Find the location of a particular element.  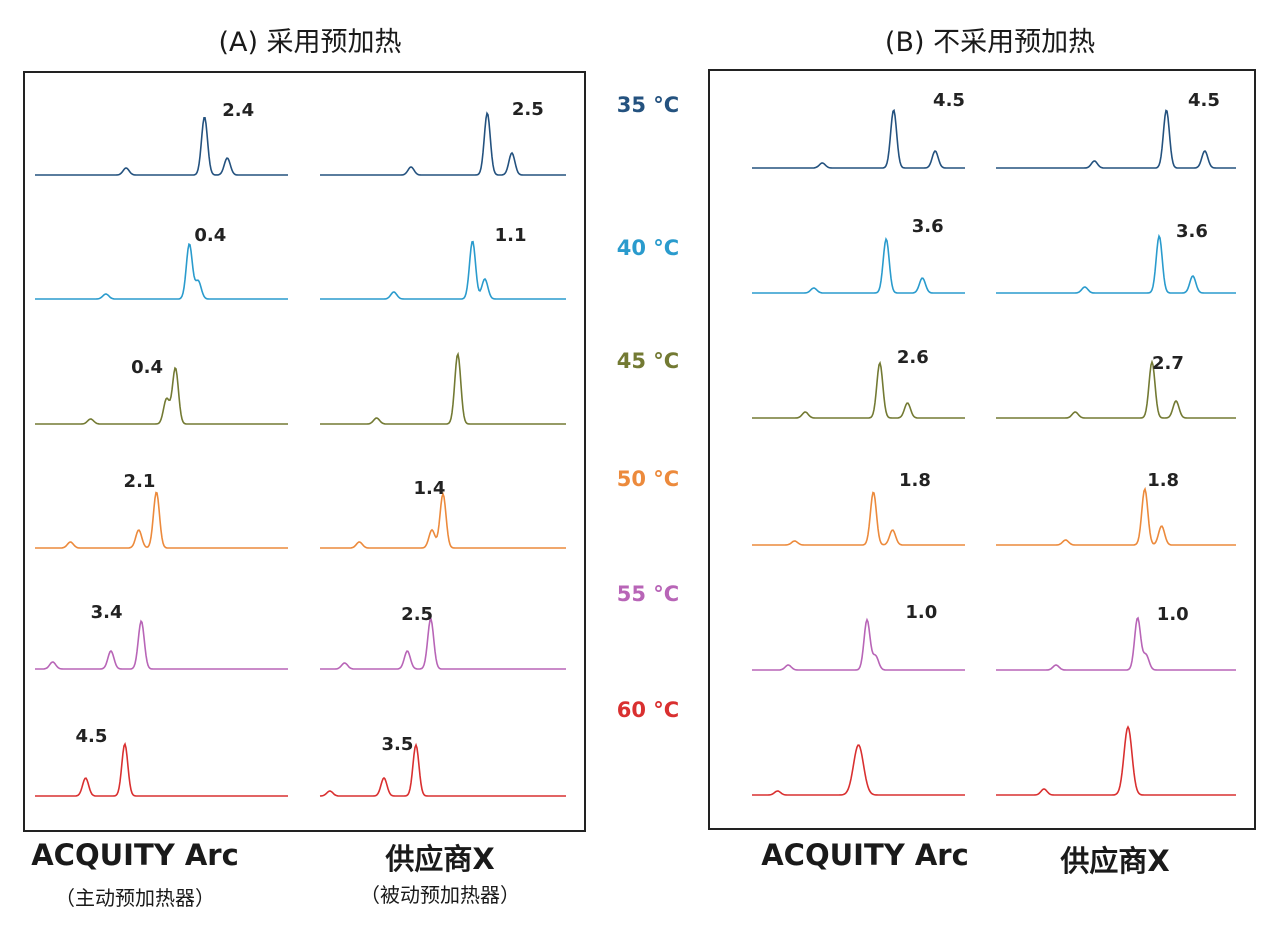

temp-label-40: 40 °C is located at coordinates (648, 248).